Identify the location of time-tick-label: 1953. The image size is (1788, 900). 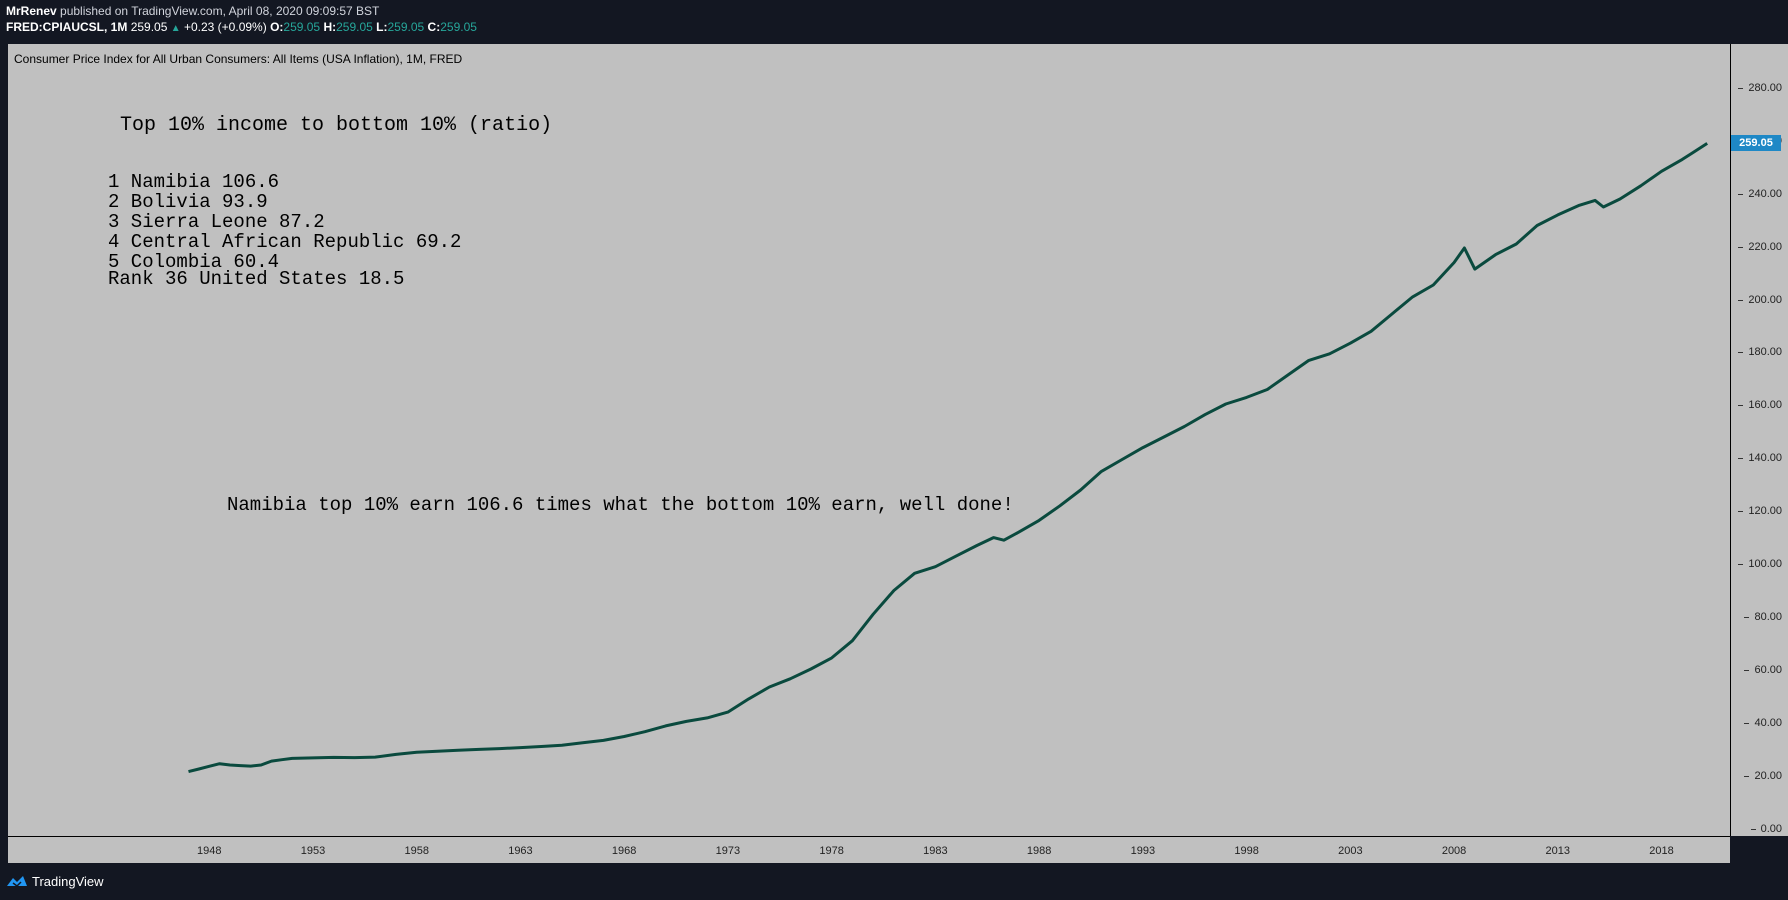
(313, 851).